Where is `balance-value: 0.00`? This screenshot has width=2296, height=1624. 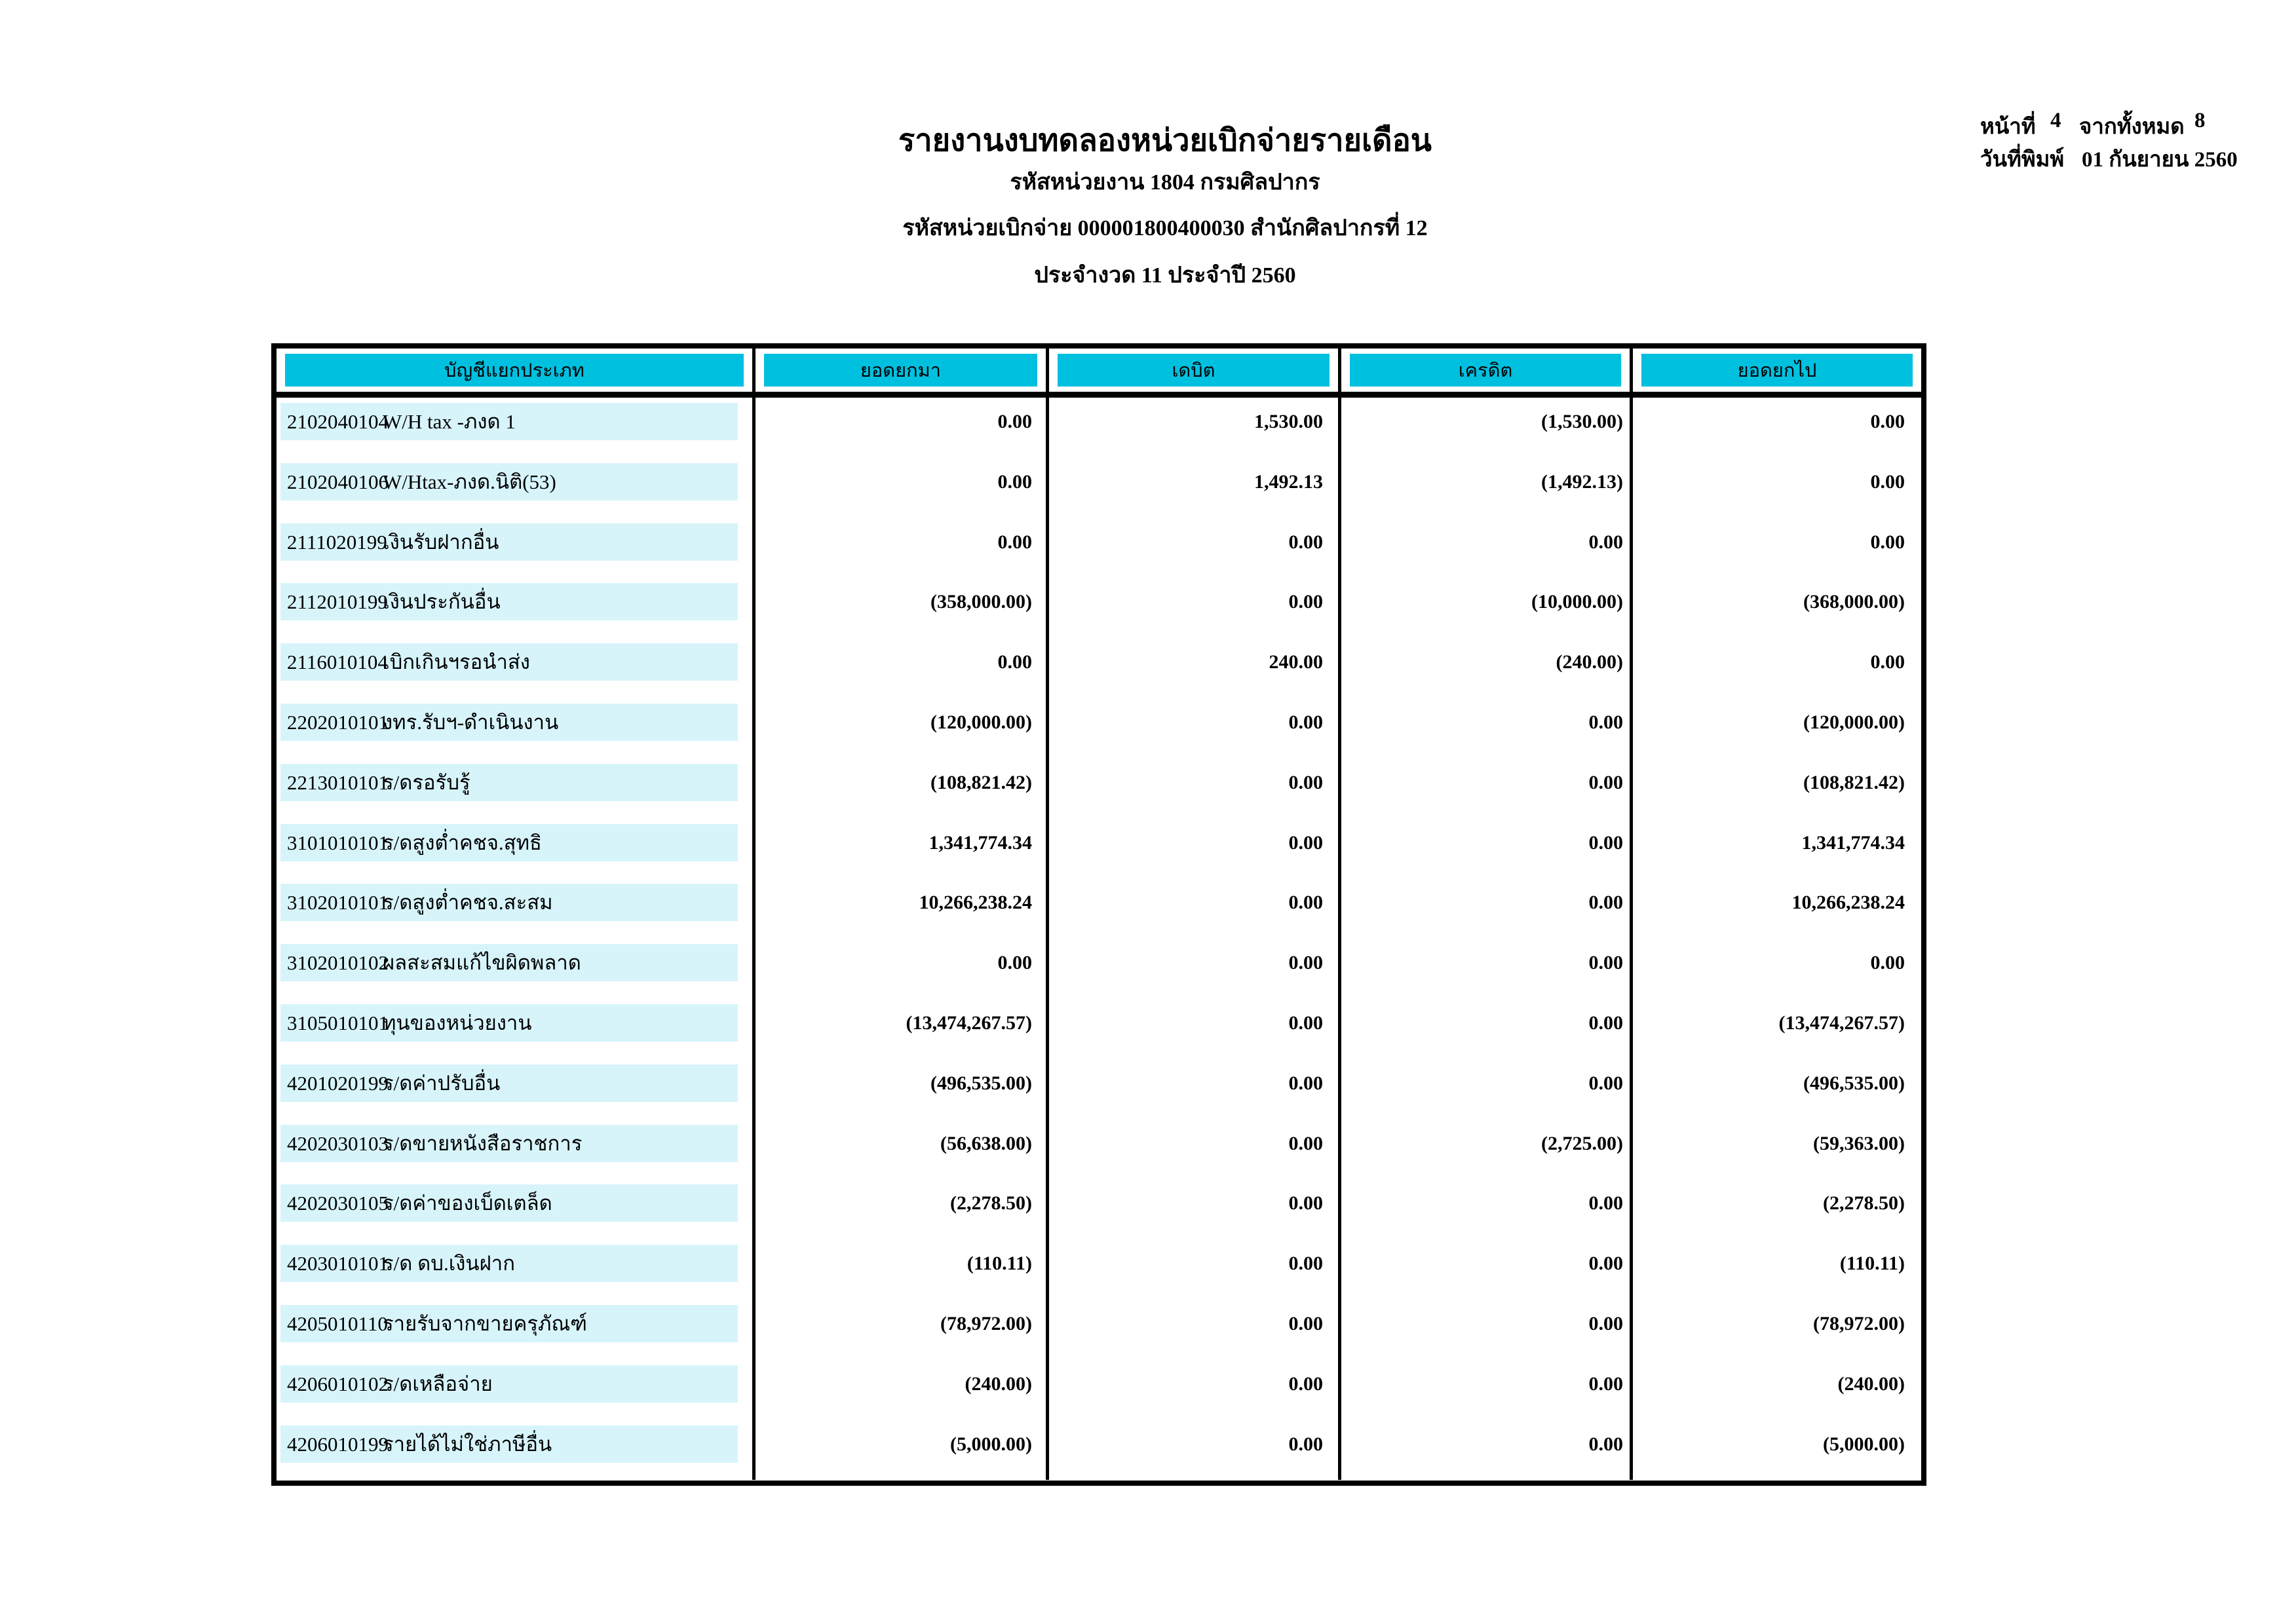 balance-value: 0.00 is located at coordinates (1887, 421).